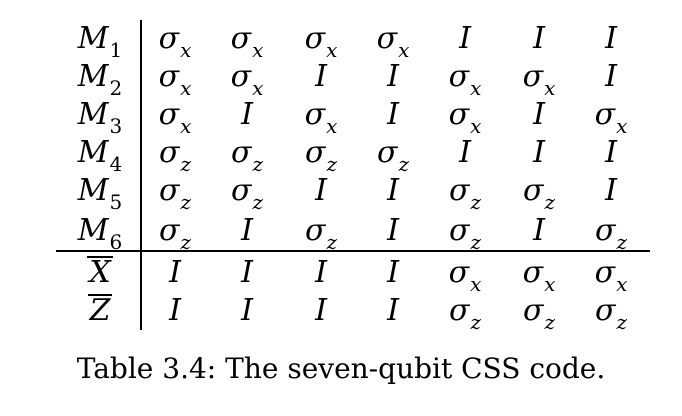 This screenshot has width=682, height=416. Describe the element at coordinates (116, 50) in the screenshot. I see `operator-subscript: 1` at that location.